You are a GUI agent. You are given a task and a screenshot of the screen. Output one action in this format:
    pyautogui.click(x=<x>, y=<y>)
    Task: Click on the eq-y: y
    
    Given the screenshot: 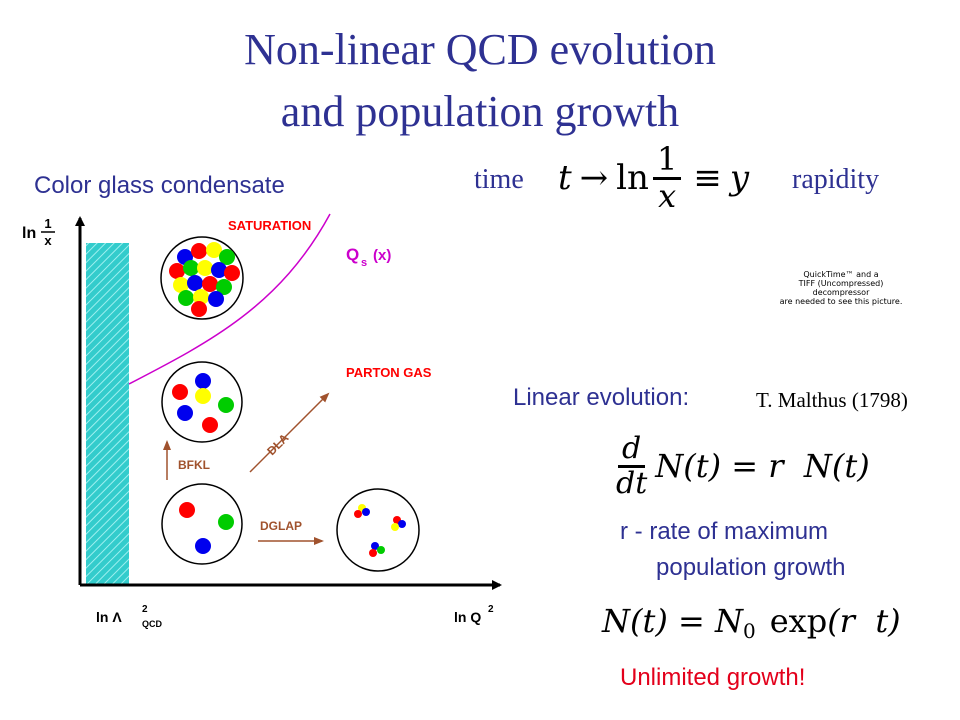 What is the action you would take?
    pyautogui.click(x=739, y=178)
    